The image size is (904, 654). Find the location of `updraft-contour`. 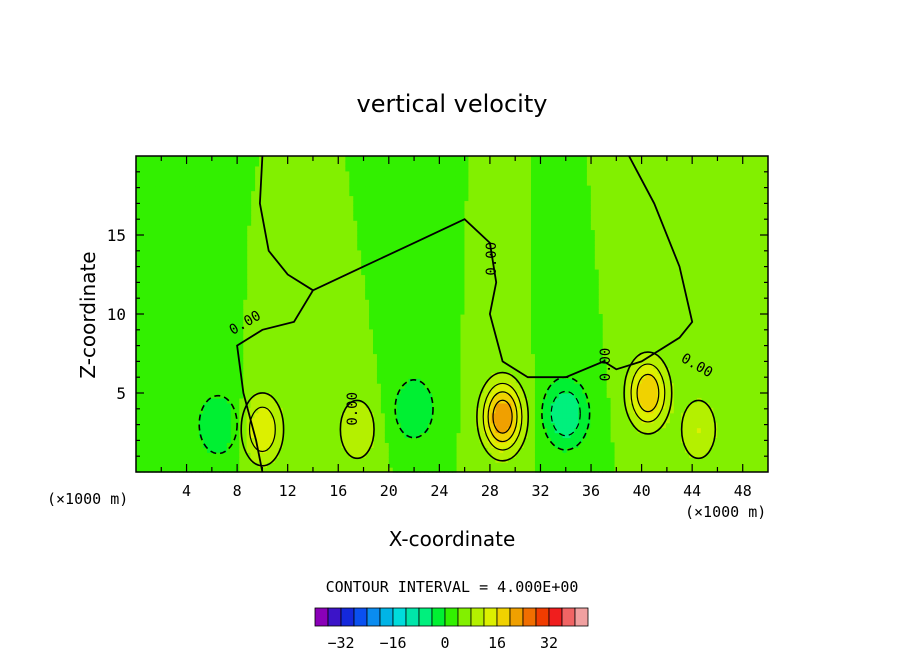

updraft-contour is located at coordinates (502, 416).